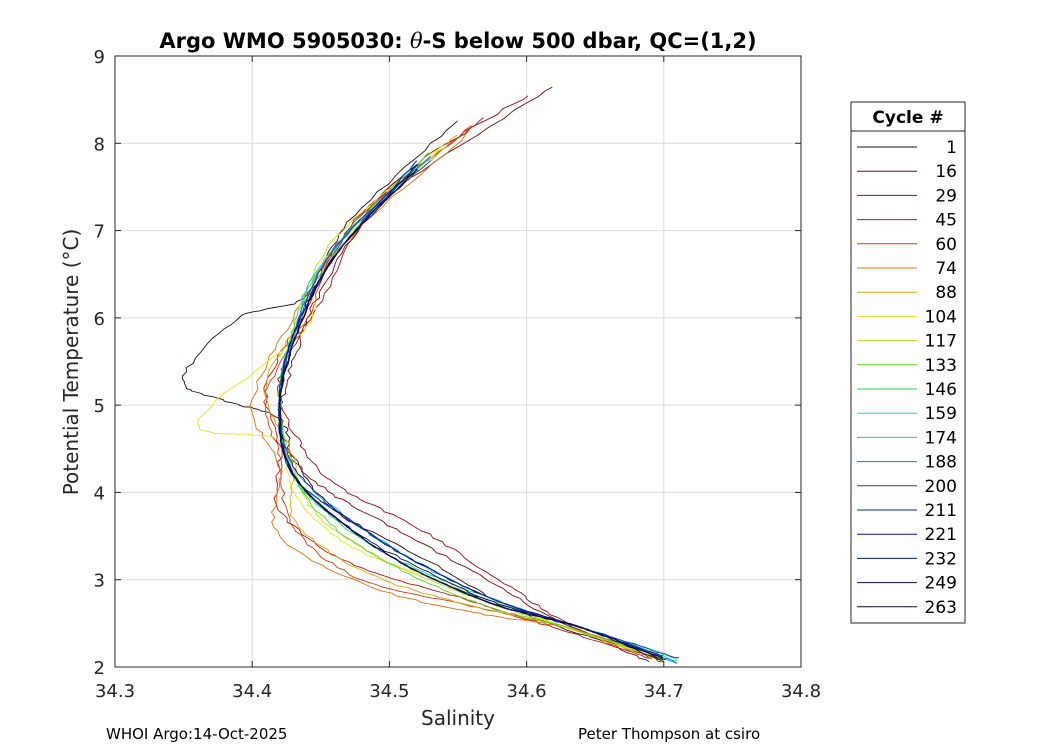 The height and width of the screenshot is (750, 1050). I want to click on legend-label: 117, so click(941, 342).